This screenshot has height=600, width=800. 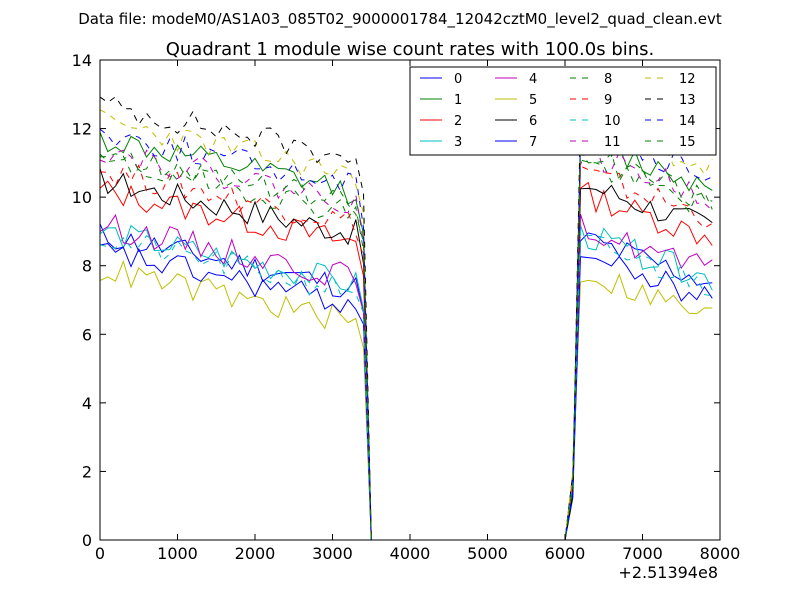 I want to click on x-tick-label: 6000, so click(x=565, y=553).